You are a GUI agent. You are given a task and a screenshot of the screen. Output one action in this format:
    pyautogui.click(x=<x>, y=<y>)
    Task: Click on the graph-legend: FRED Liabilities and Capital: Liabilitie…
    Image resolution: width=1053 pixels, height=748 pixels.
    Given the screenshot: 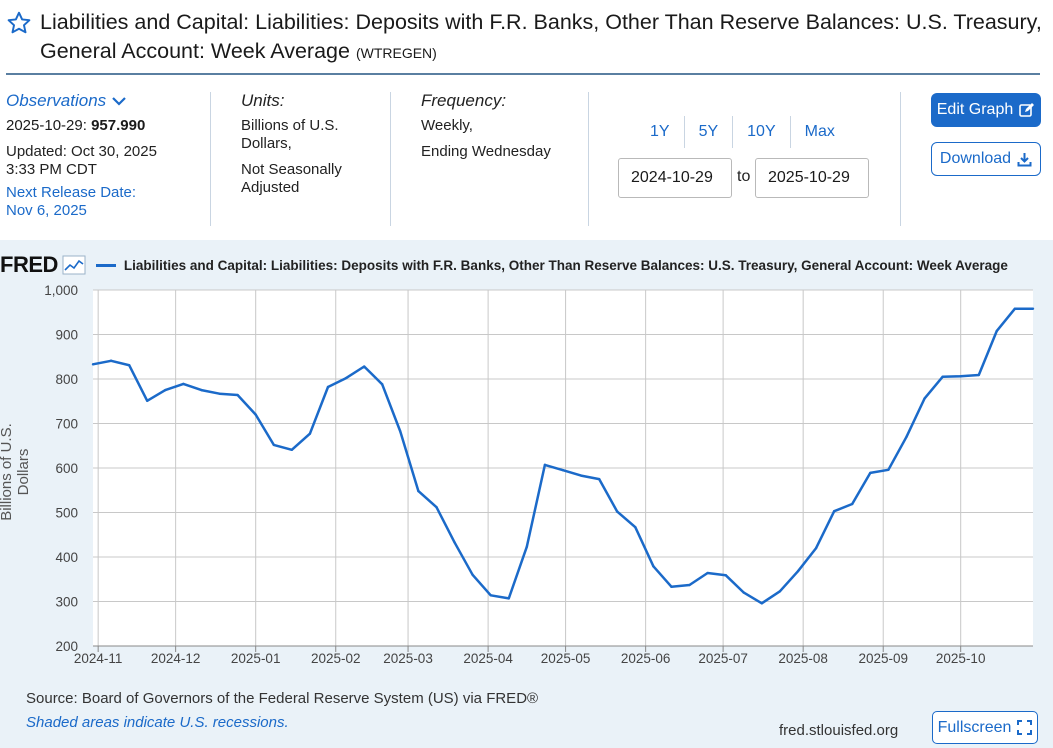 What is the action you would take?
    pyautogui.click(x=504, y=265)
    